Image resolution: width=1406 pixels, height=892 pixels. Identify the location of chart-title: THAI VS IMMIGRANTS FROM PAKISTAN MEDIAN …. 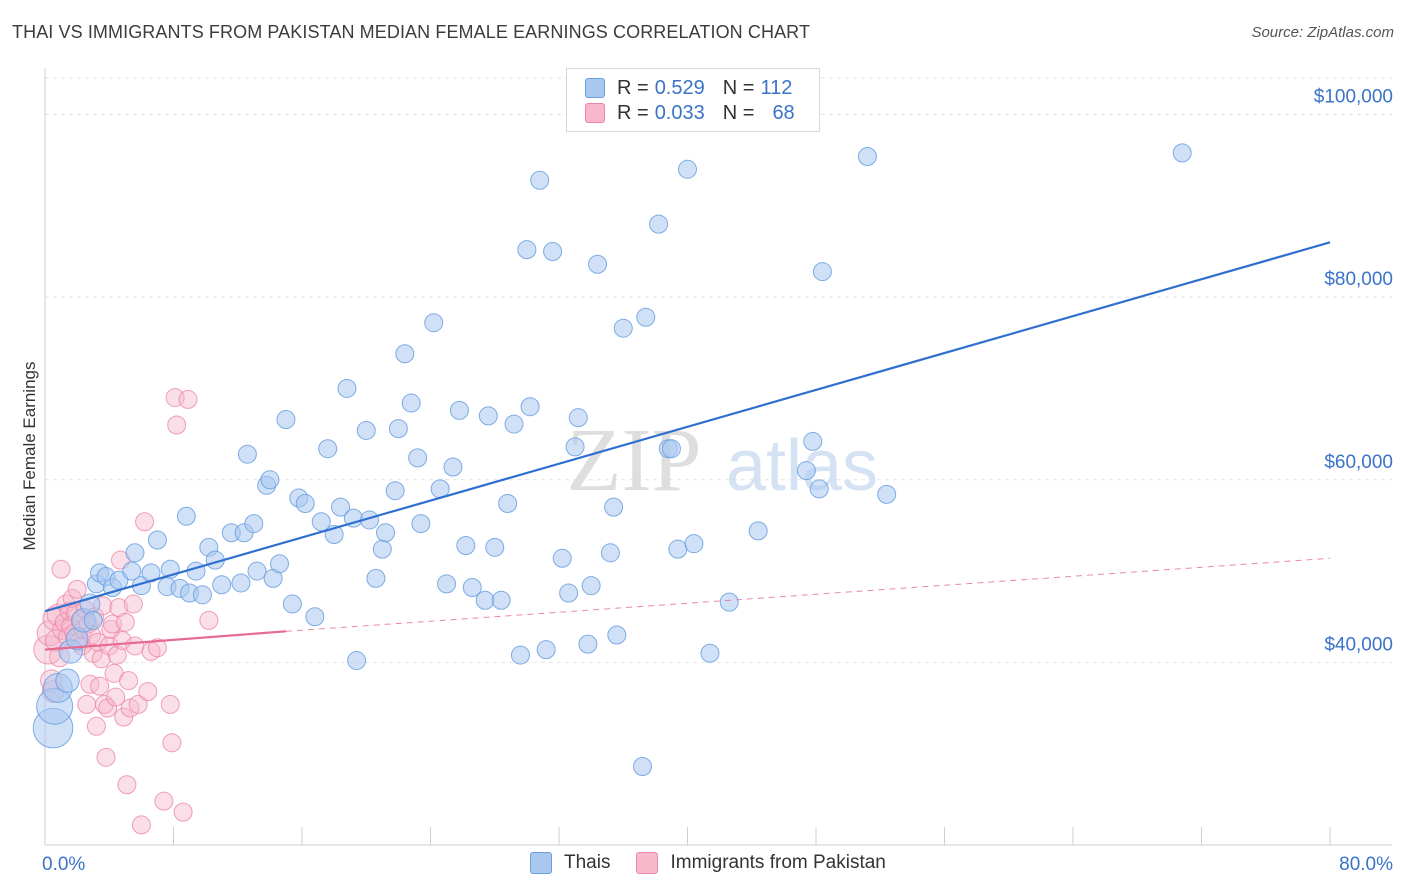
(411, 32).